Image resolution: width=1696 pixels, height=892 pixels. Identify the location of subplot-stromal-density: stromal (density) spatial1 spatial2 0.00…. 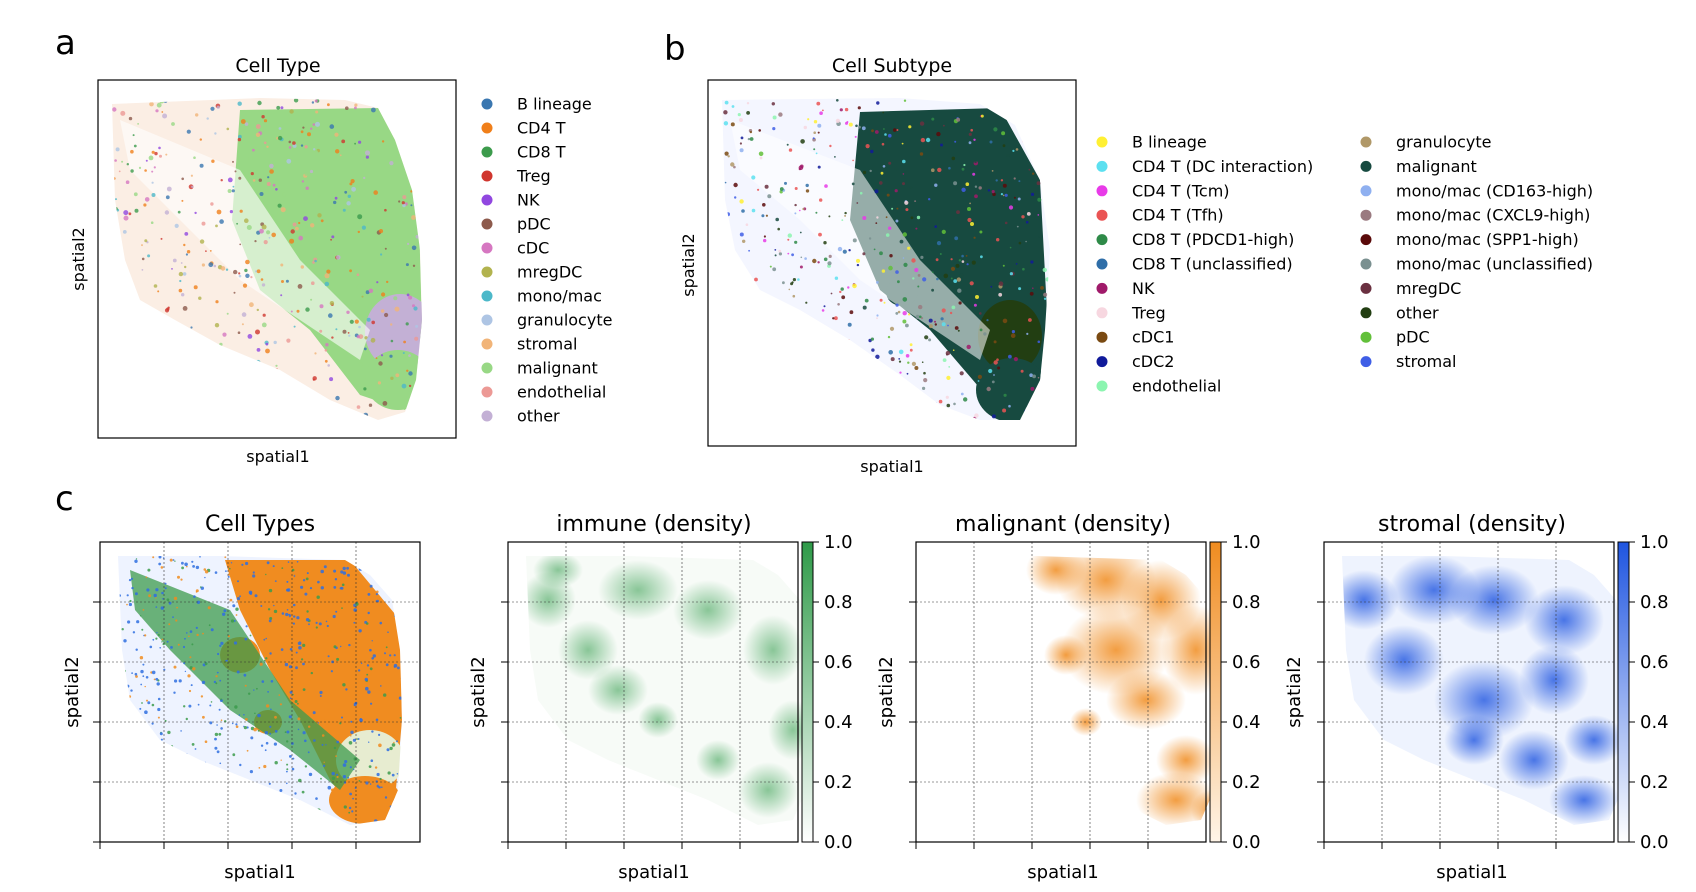
(1476, 697).